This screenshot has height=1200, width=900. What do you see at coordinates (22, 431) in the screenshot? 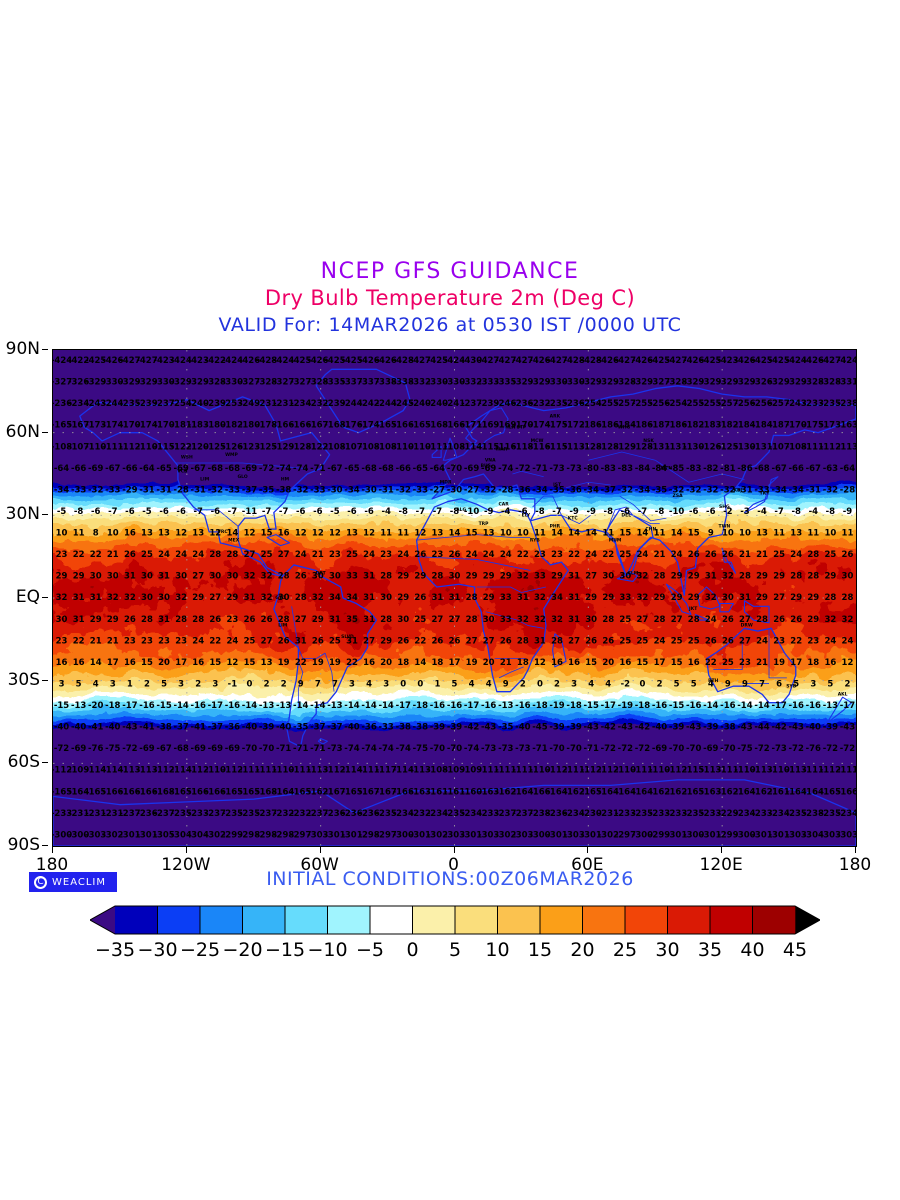
I see `lat-tick-60N: 60N` at bounding box center [22, 431].